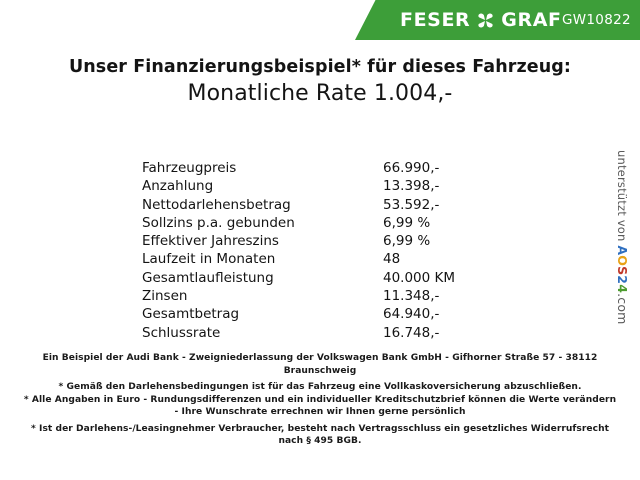 The image size is (640, 480). I want to click on row-value: 40.000 KM, so click(419, 277).